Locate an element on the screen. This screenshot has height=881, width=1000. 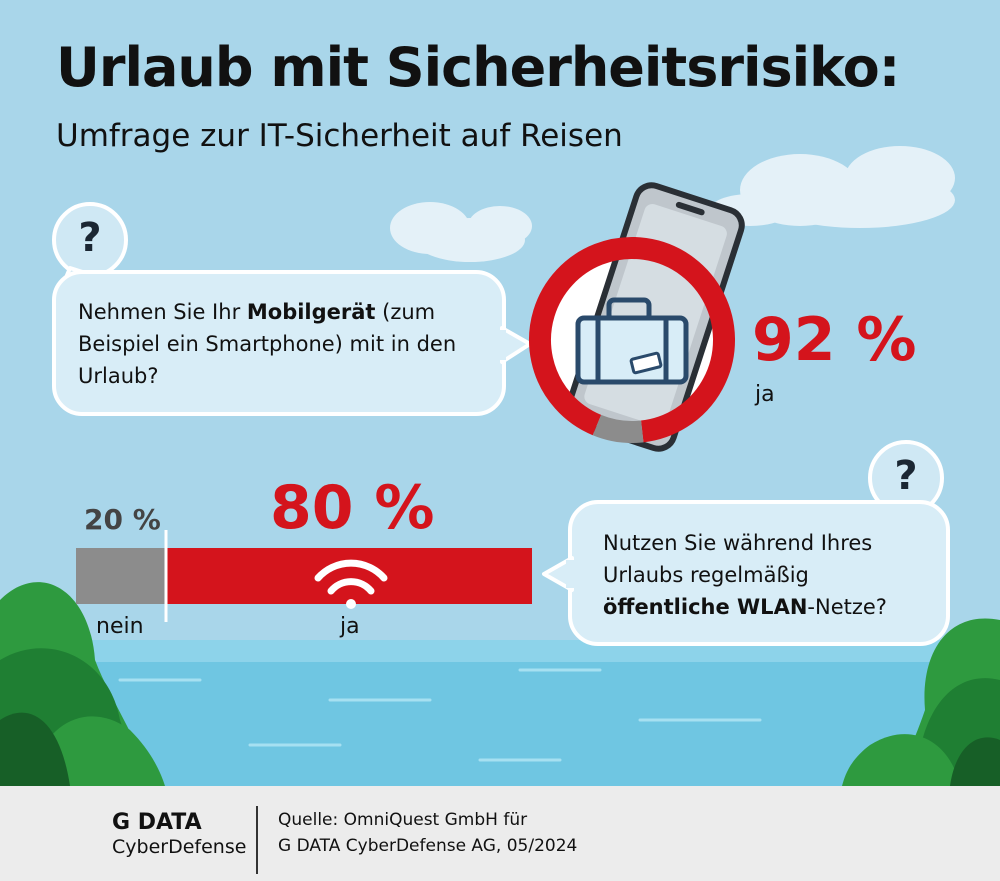
suitcase-icon is located at coordinates (632, 341).